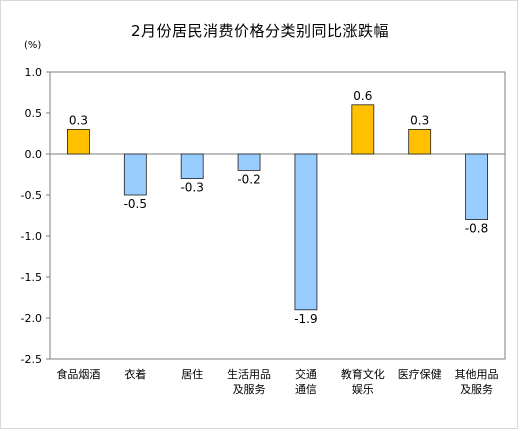 This screenshot has height=431, width=520. I want to click on x-category-label: 教育文化, so click(363, 374).